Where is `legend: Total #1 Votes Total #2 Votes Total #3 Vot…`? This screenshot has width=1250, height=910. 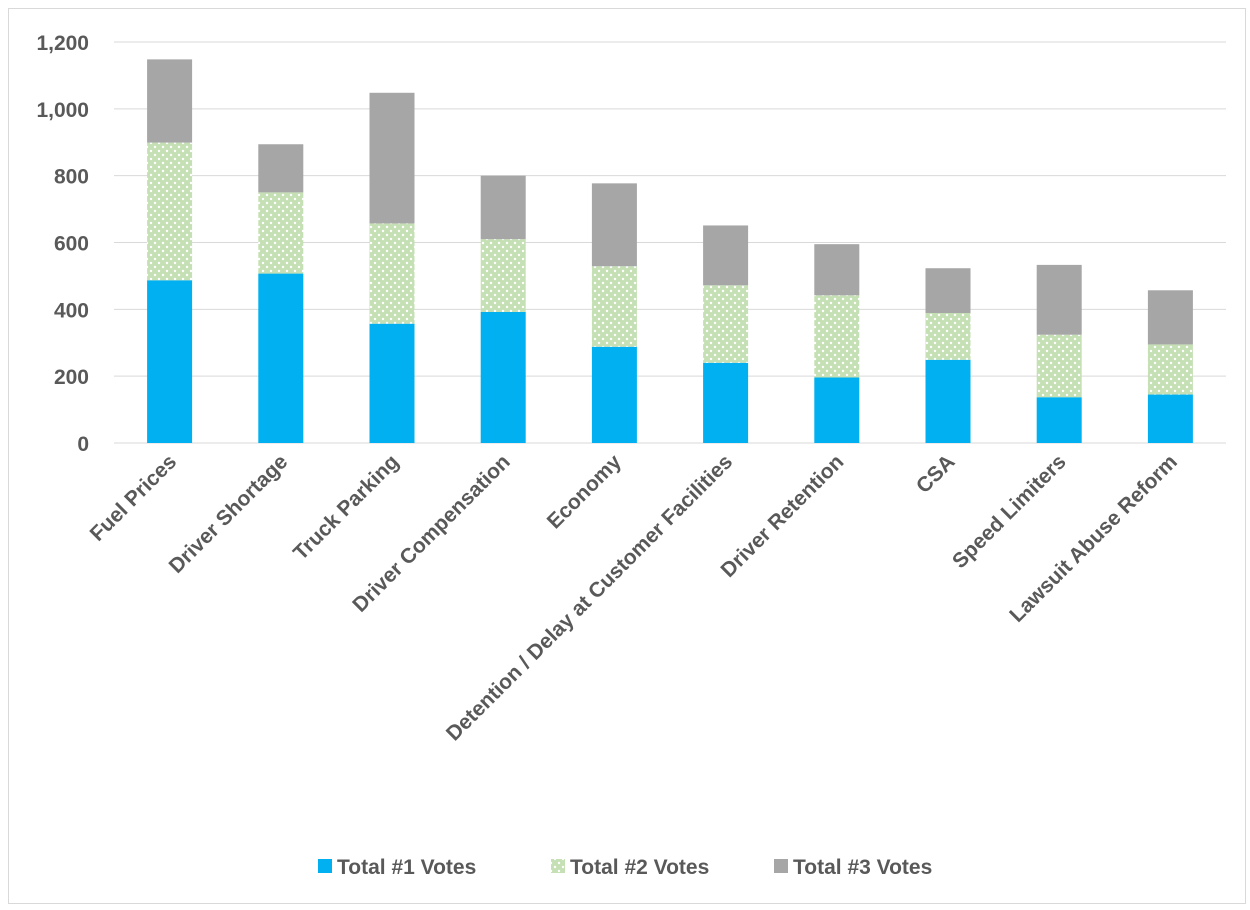
legend: Total #1 Votes Total #2 Votes Total #3 Vot… is located at coordinates (625, 867).